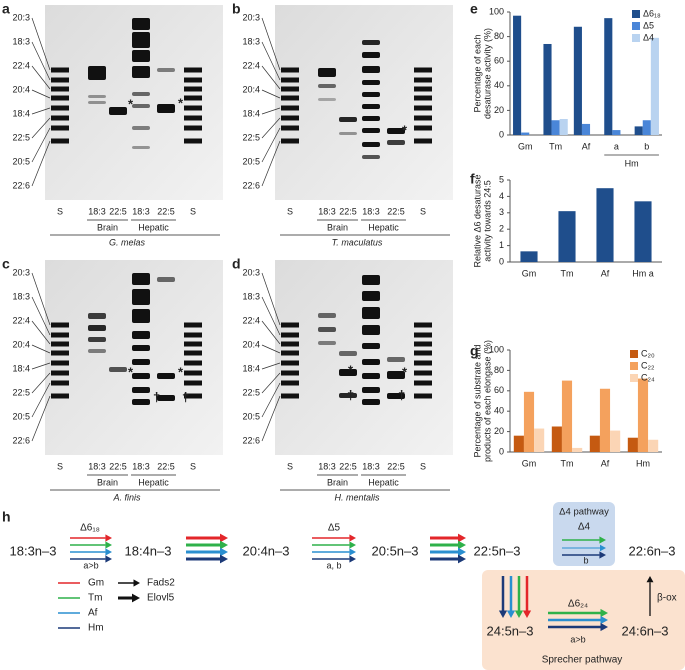 The height and width of the screenshot is (670, 685). Describe the element at coordinates (474, 9) in the screenshot. I see `panel-letter: e` at that location.